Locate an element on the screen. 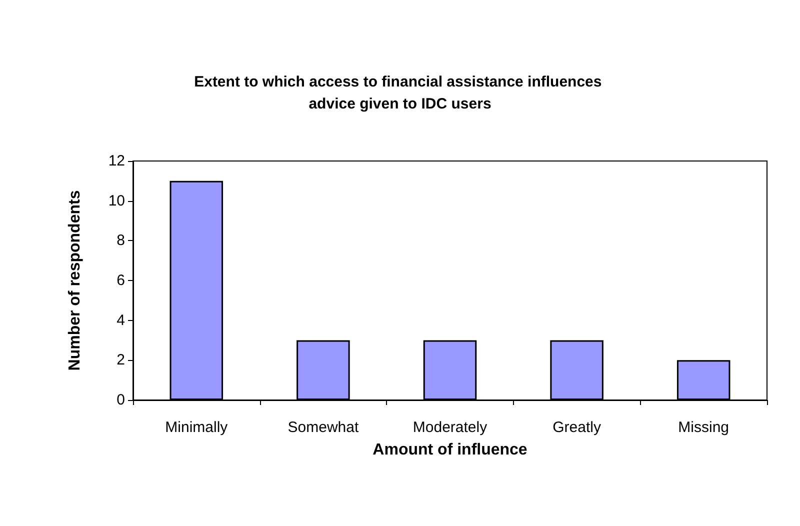 The width and height of the screenshot is (800, 526). x-tick-label: Somewhat is located at coordinates (324, 427).